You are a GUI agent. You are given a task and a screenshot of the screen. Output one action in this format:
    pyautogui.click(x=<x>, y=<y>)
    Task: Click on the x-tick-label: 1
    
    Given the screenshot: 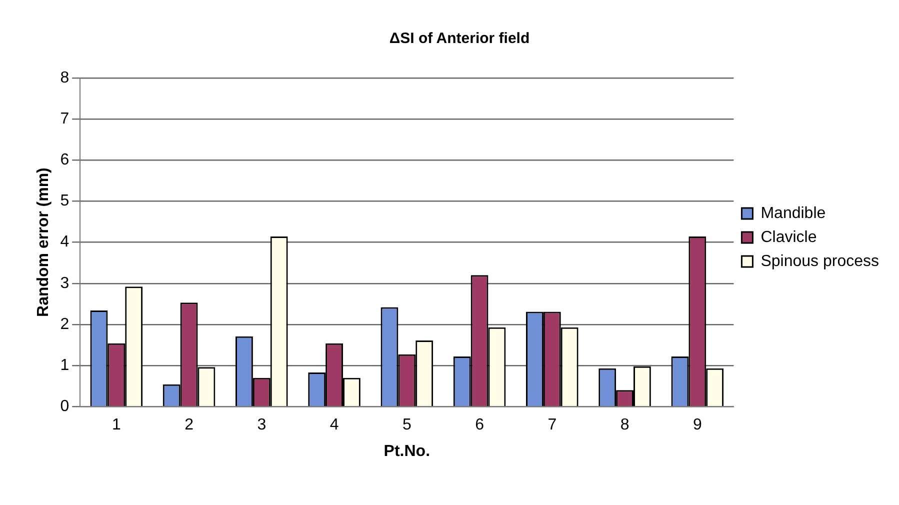 What is the action you would take?
    pyautogui.click(x=116, y=425)
    